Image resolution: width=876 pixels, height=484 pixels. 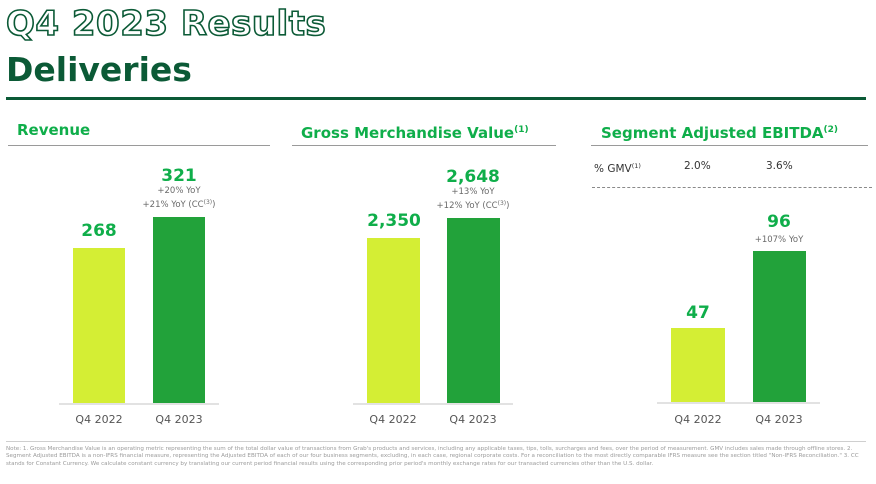 What do you see at coordinates (779, 419) in the screenshot?
I see `ebitda-xlabel-q4-2023: Q4 2023` at bounding box center [779, 419].